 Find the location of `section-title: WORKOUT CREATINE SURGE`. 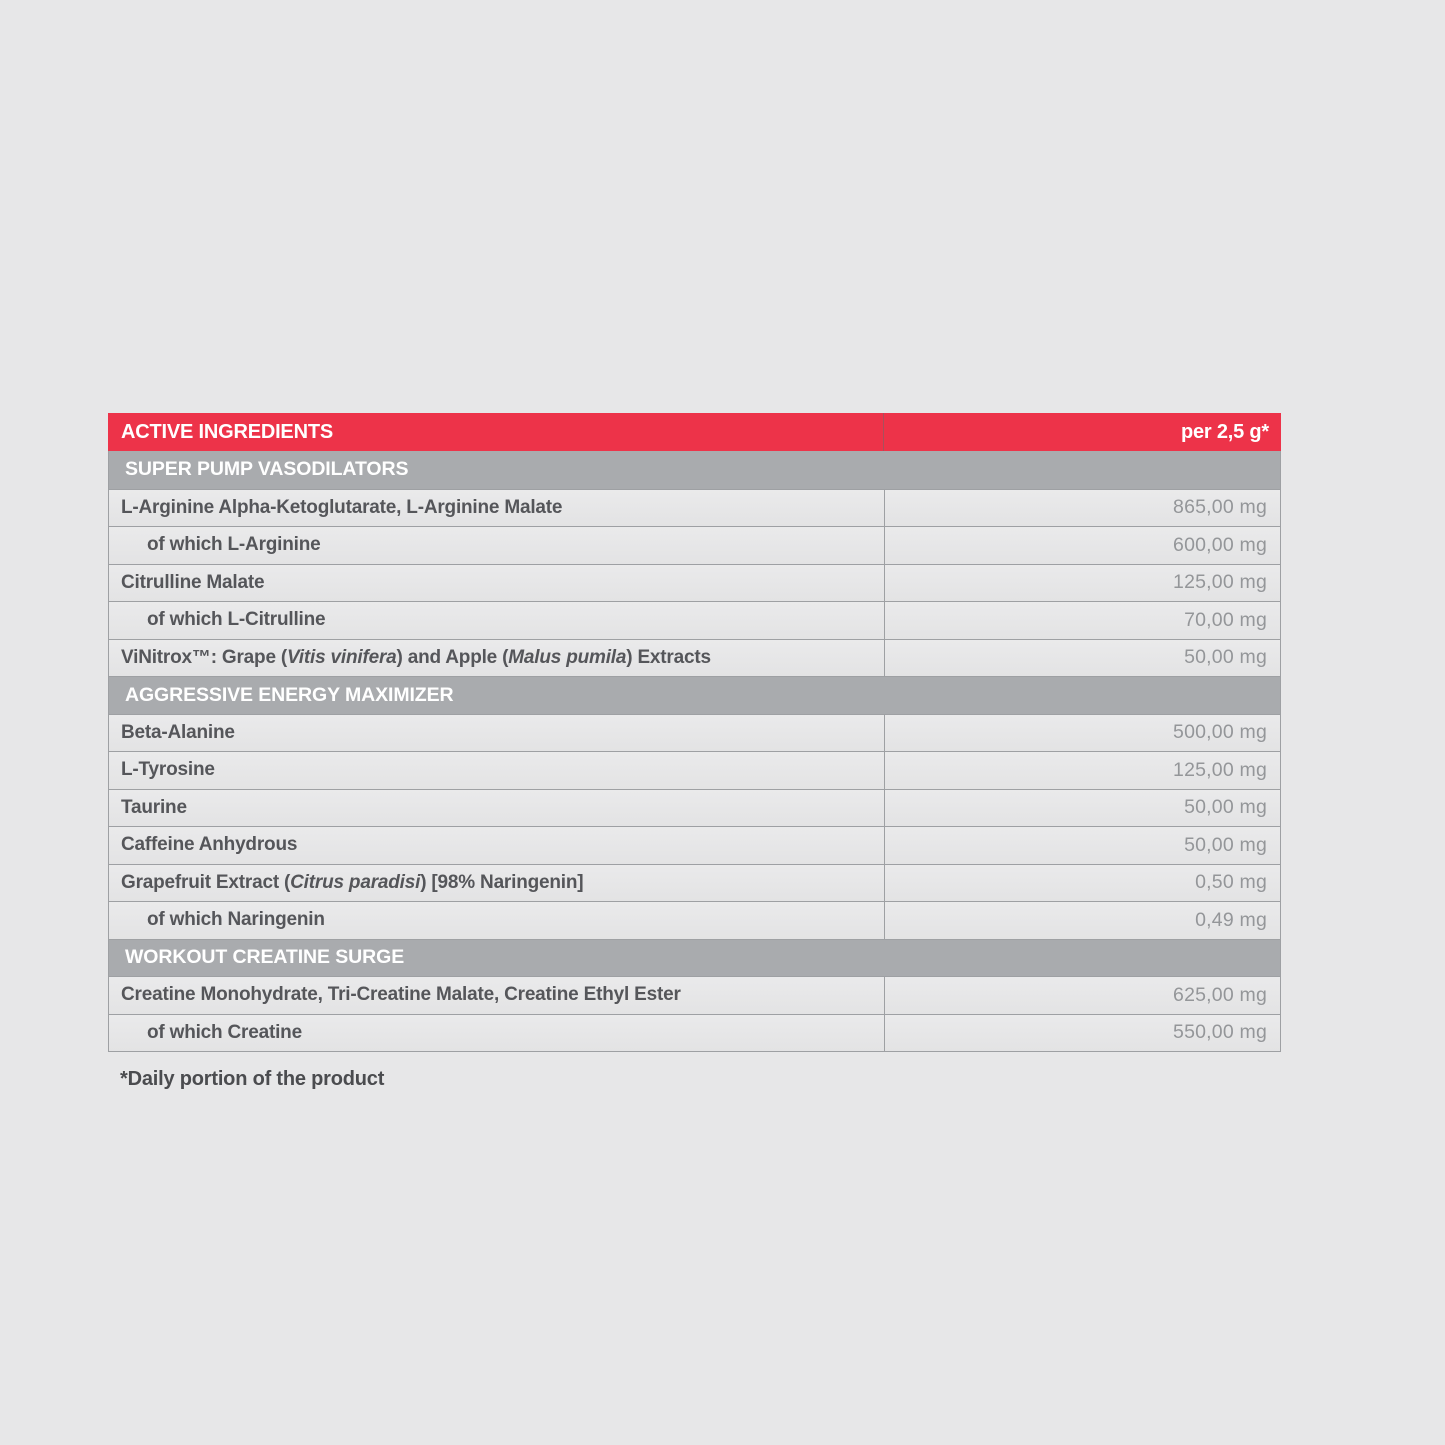

section-title: WORKOUT CREATINE SURGE is located at coordinates (265, 957).